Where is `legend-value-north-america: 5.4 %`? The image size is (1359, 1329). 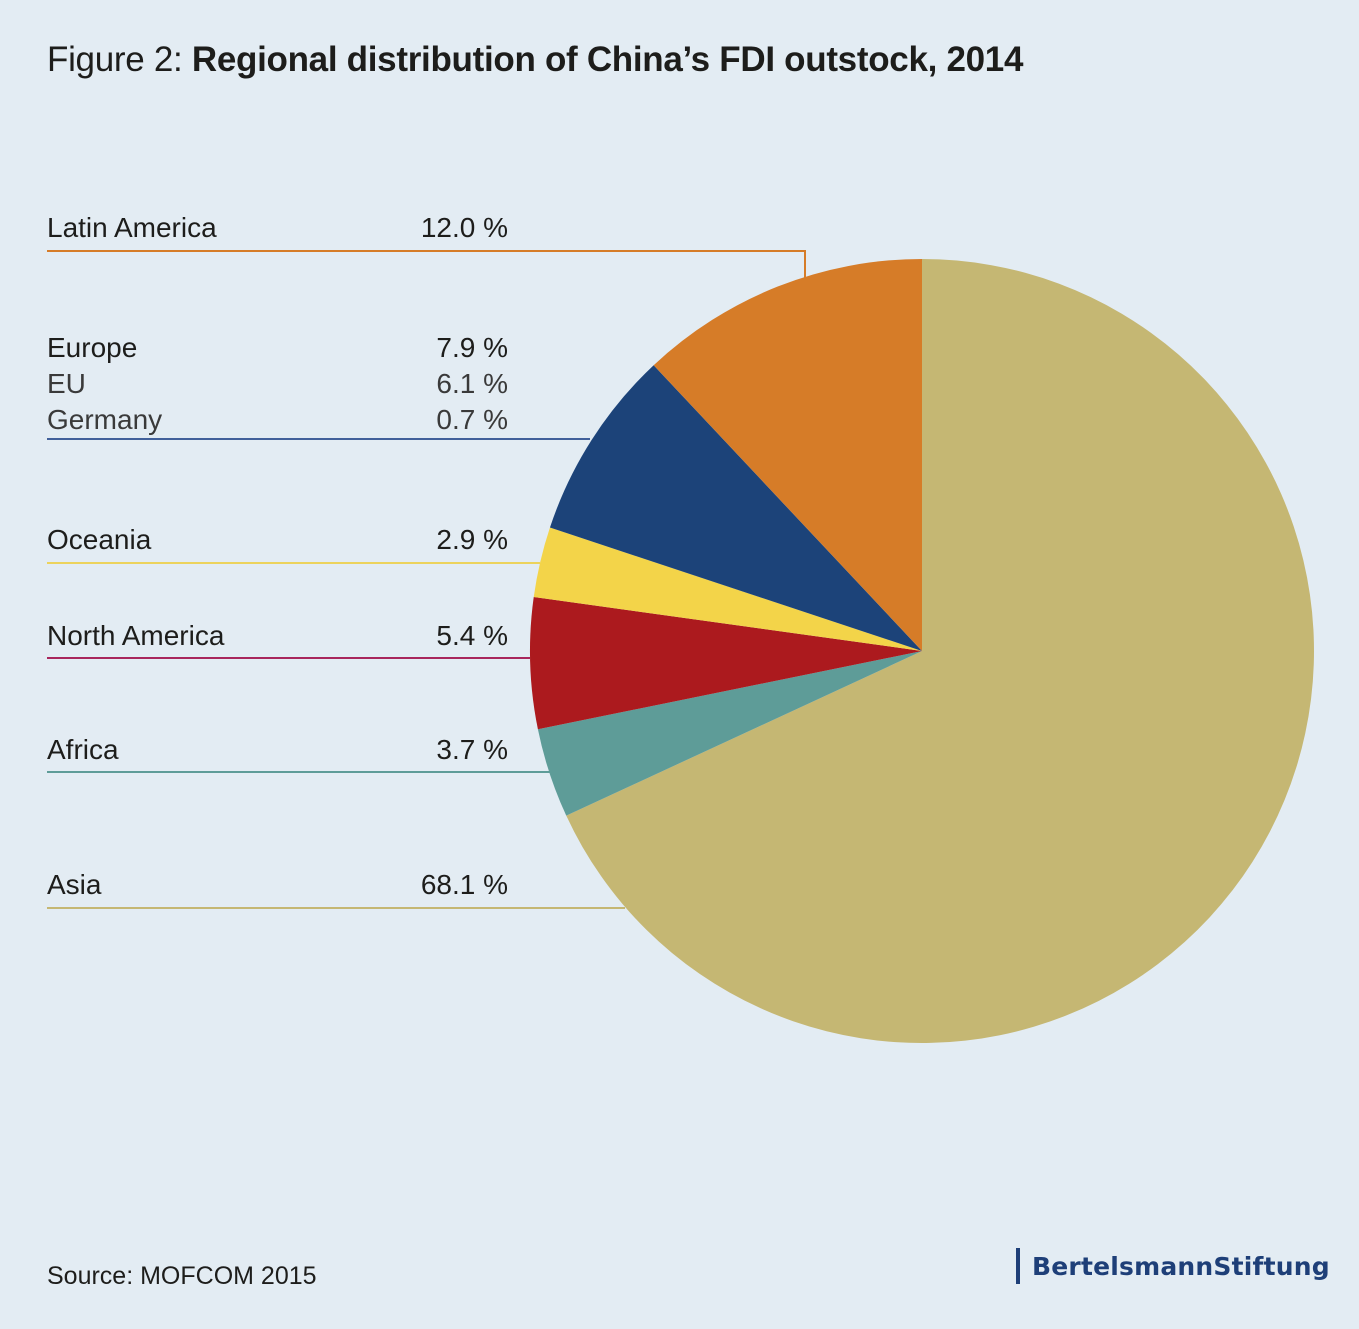 legend-value-north-america: 5.4 % is located at coordinates (472, 635).